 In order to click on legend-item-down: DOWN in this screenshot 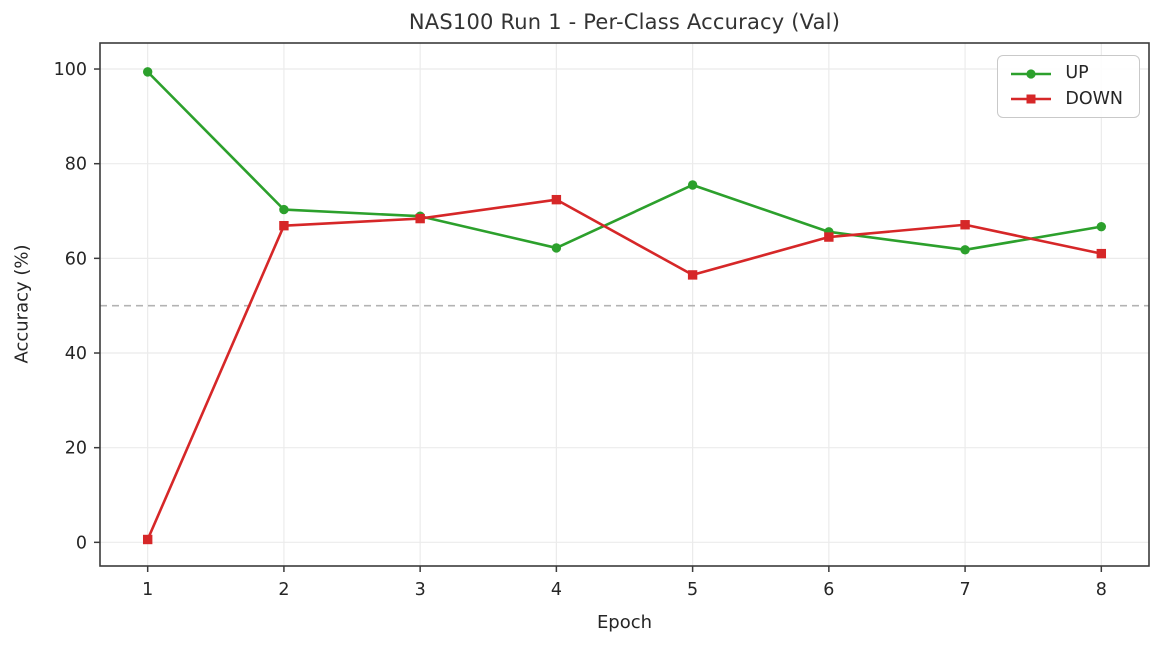, I will do `click(1066, 98)`.